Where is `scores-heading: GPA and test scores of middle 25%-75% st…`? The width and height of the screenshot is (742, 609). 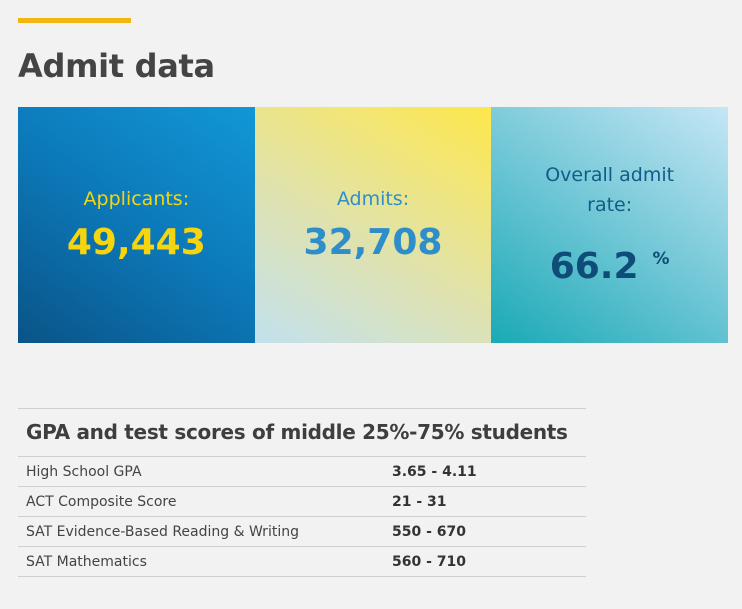 scores-heading: GPA and test scores of middle 25%-75% st… is located at coordinates (302, 433).